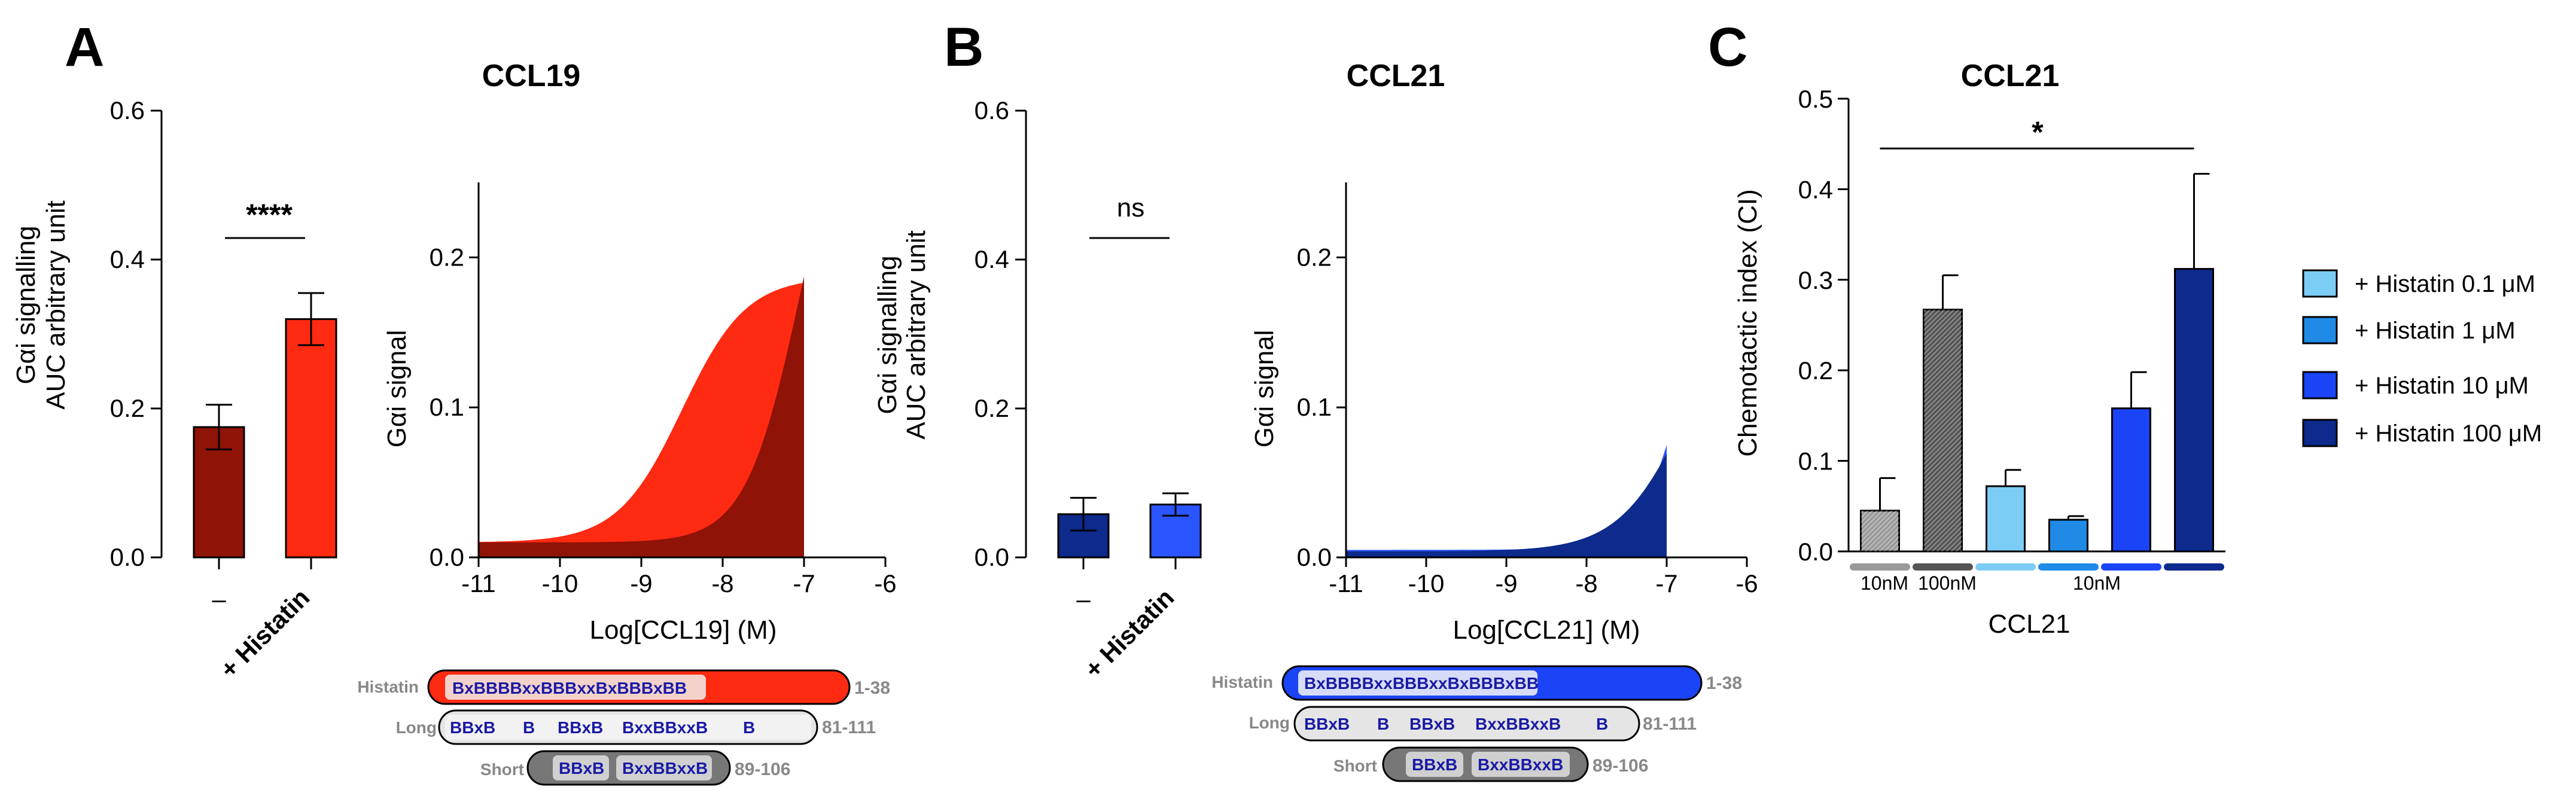 This screenshot has height=799, width=2576. Describe the element at coordinates (1396, 76) in the screenshot. I see `ccl21-curve-title: CCL21` at that location.